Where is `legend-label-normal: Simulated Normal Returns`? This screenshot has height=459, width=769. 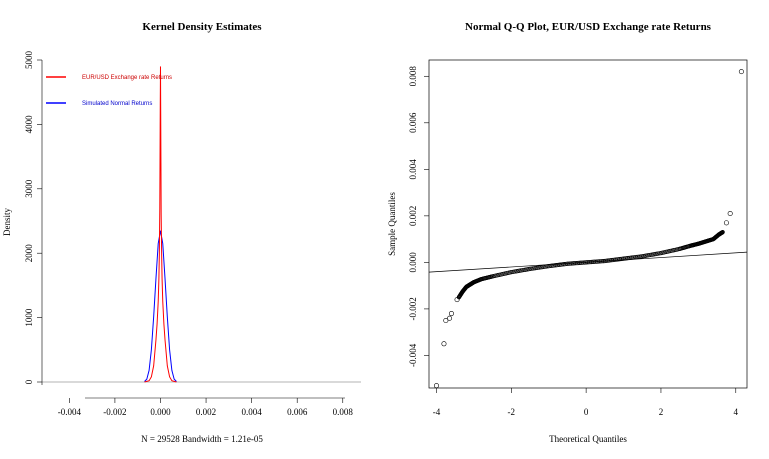
legend-label-normal: Simulated Normal Returns is located at coordinates (117, 104).